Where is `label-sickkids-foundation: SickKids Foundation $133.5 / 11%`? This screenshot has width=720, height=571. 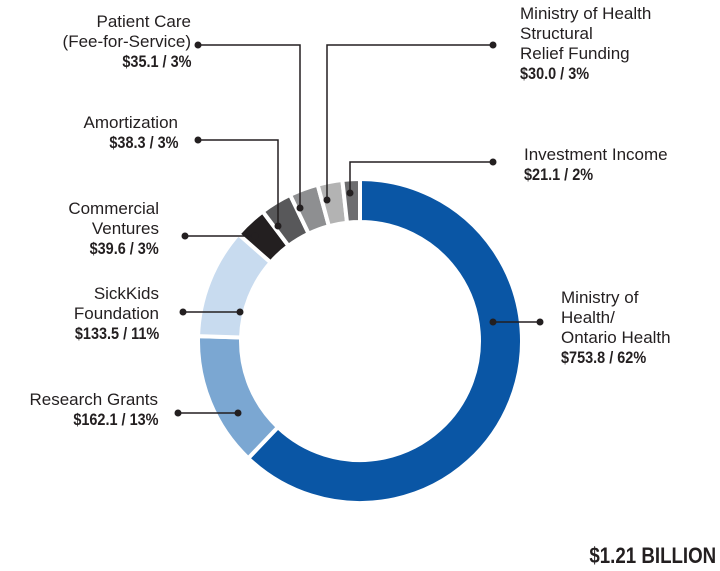 label-sickkids-foundation: SickKids Foundation $133.5 / 11% is located at coordinates (109, 314).